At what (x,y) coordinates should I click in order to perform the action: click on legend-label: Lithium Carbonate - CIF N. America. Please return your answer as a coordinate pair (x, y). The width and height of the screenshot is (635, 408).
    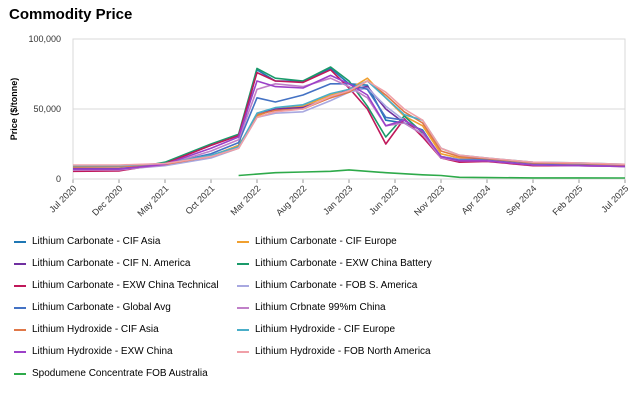
    Looking at the image, I should click on (111, 263).